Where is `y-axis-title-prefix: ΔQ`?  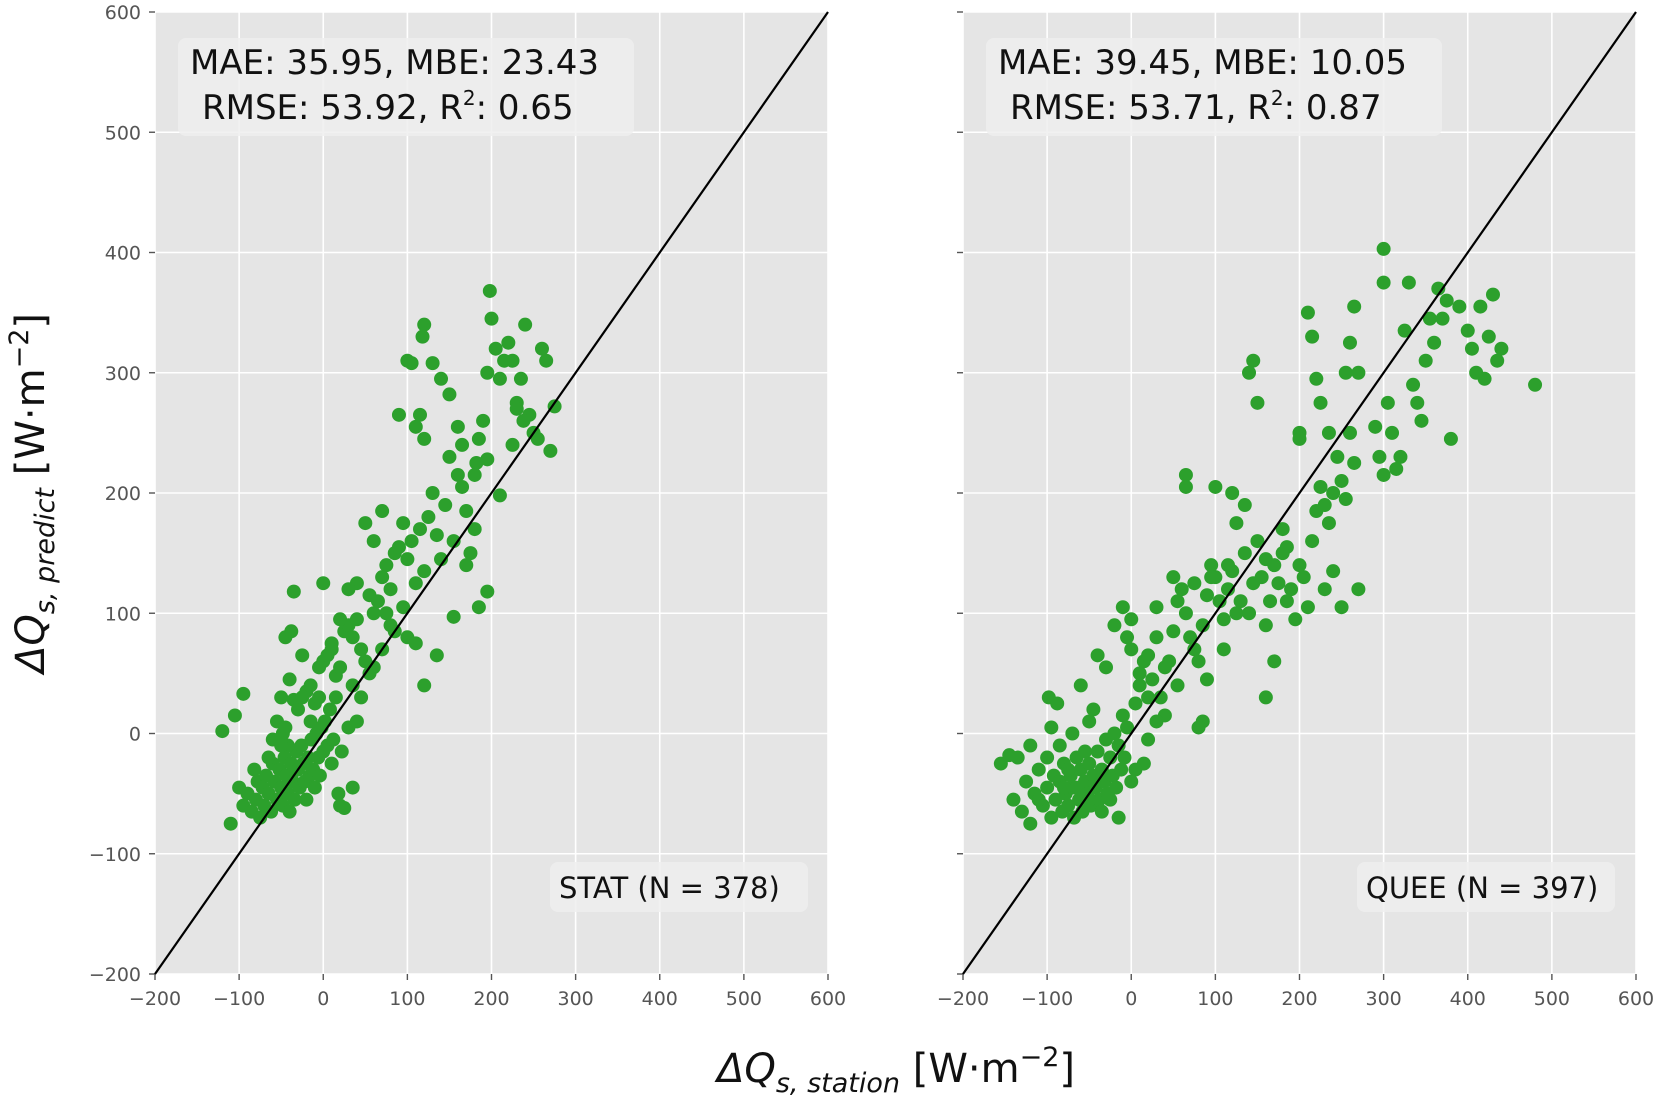
y-axis-title-prefix: ΔQ is located at coordinates (31, 645).